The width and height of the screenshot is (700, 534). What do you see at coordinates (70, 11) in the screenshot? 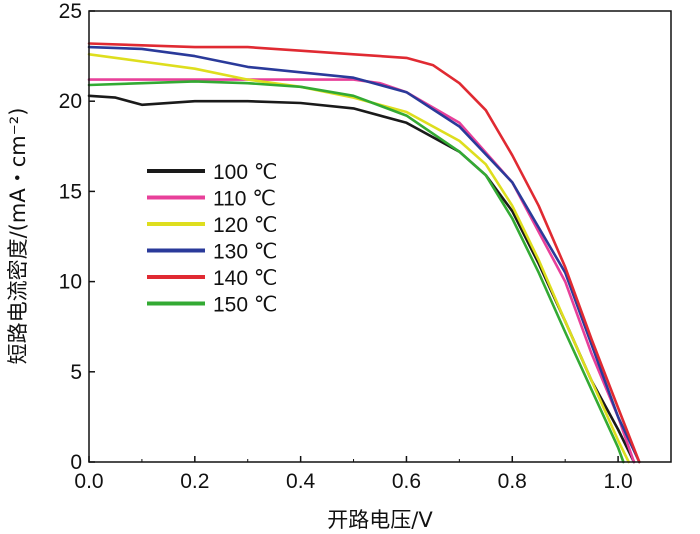
I see `y-tick-label: 25` at bounding box center [70, 11].